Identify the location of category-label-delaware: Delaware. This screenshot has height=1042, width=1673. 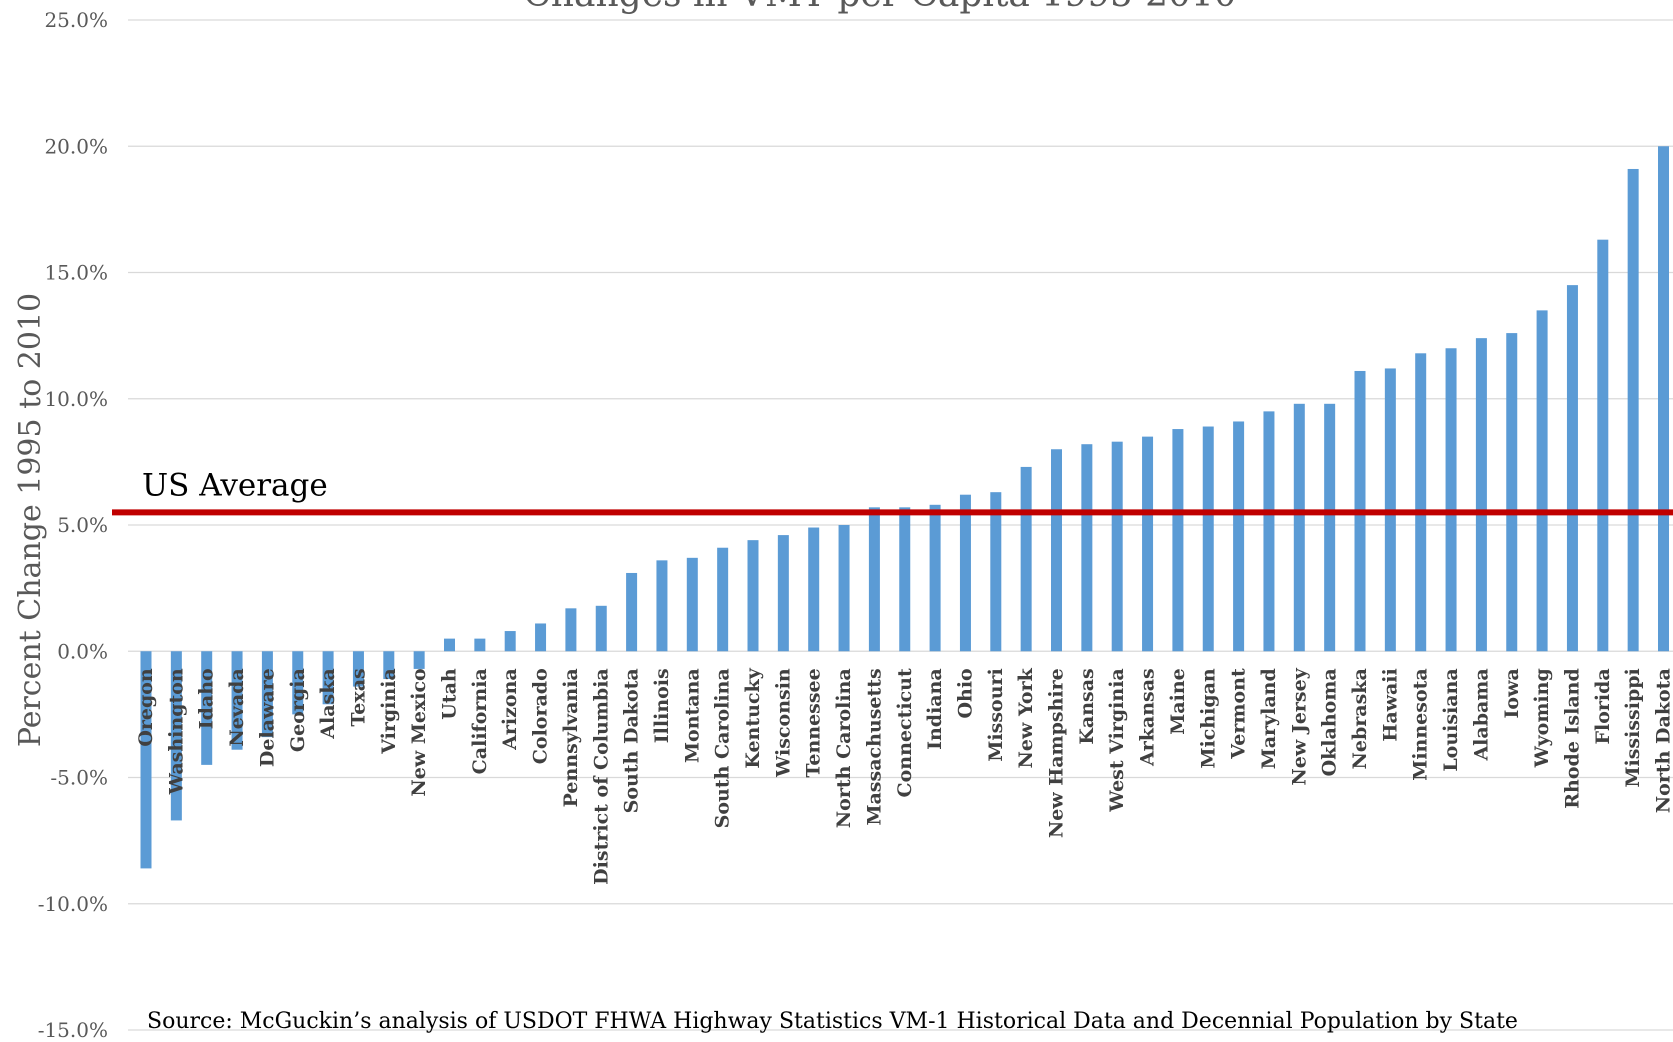
(267, 717).